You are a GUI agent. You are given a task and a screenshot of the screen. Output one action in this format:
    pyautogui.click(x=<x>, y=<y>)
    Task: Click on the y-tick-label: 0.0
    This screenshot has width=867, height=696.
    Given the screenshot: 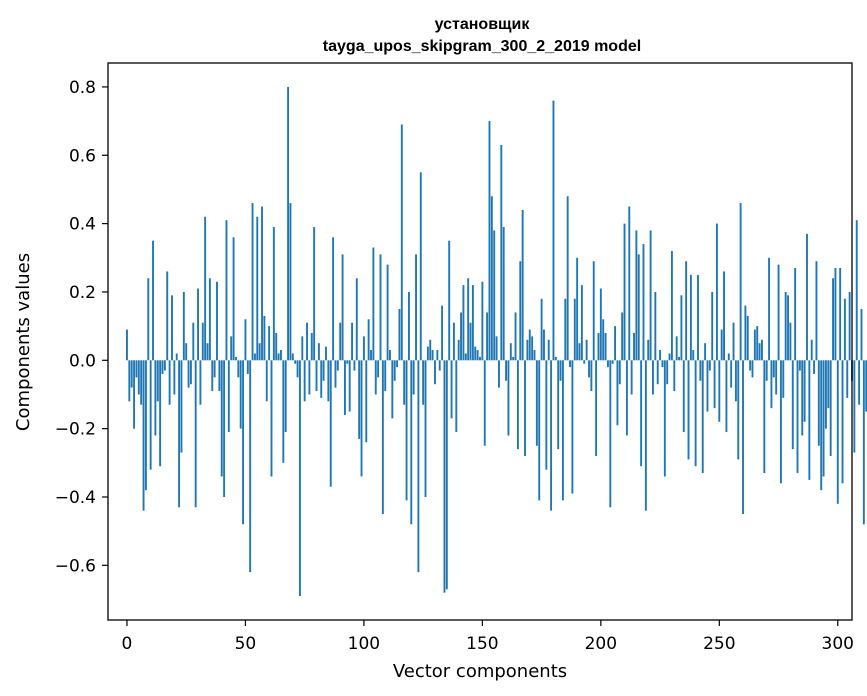 What is the action you would take?
    pyautogui.click(x=82, y=361)
    